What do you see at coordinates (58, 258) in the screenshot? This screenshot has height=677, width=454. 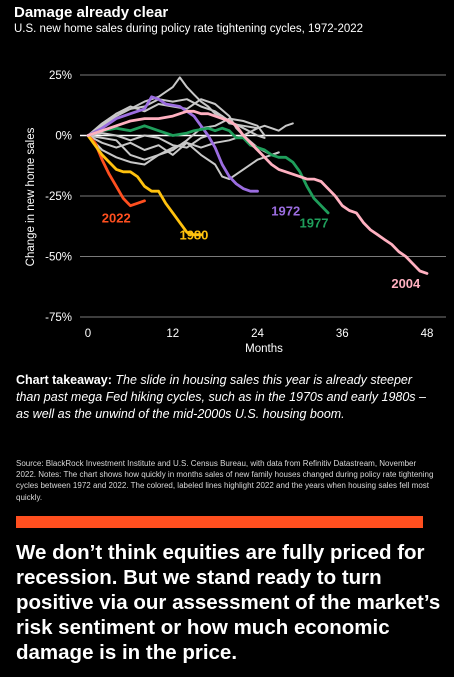 I see `y-tick-label: -50%` at bounding box center [58, 258].